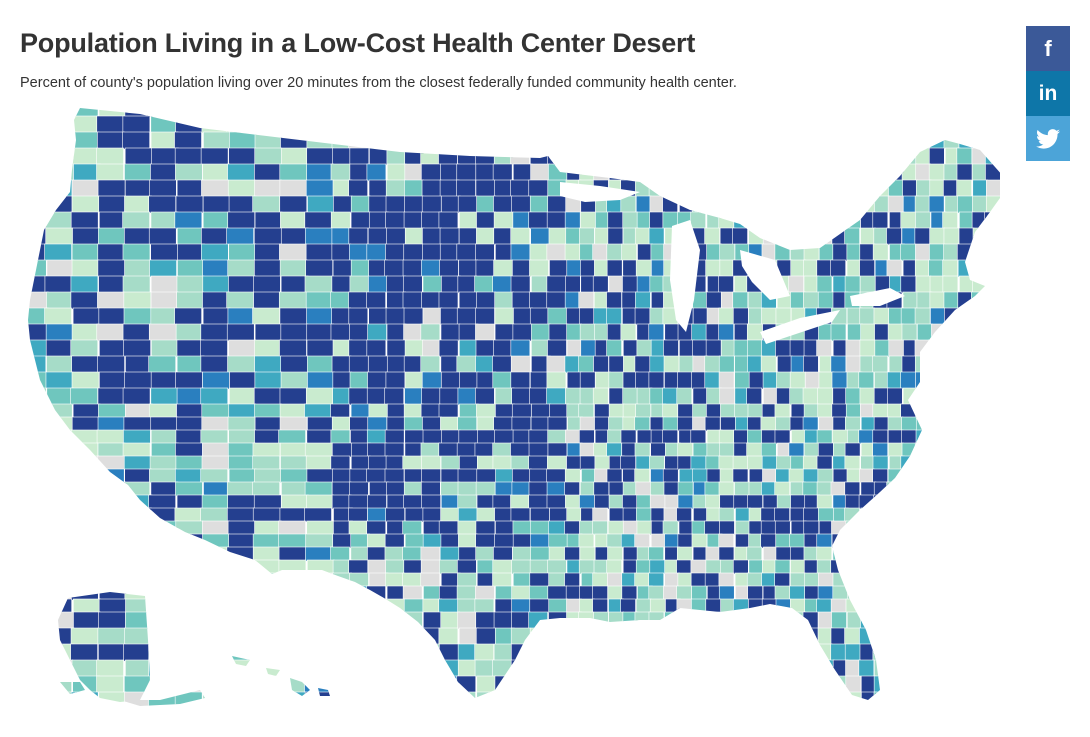 This screenshot has height=737, width=1090. Describe the element at coordinates (1048, 138) in the screenshot. I see `twitter-button` at that location.